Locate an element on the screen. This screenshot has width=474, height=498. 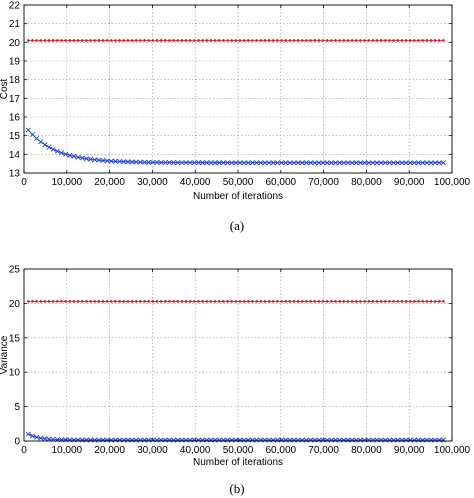
y-tick-label: 5 is located at coordinates (17, 407).